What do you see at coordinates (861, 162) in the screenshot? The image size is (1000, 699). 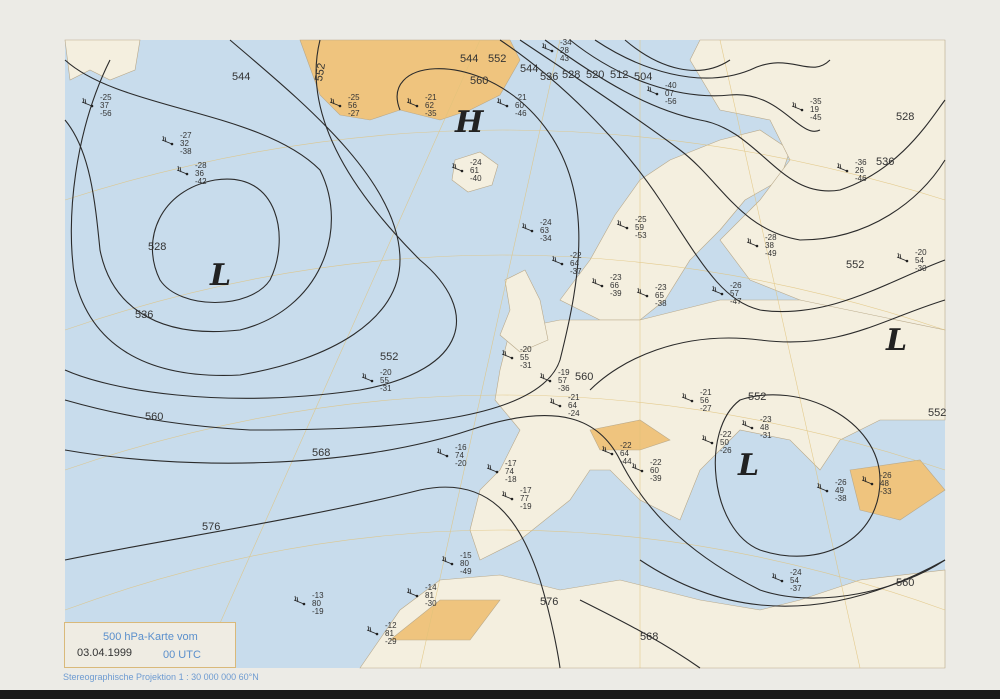 I see `station-value-t: -36` at bounding box center [861, 162].